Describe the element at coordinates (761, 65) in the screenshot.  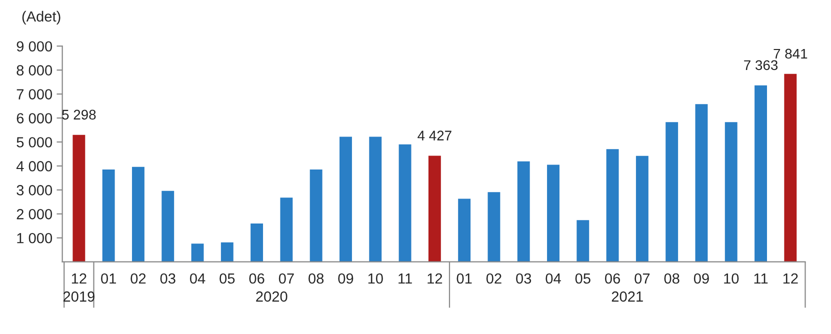
I see `data-label: 7 363` at that location.